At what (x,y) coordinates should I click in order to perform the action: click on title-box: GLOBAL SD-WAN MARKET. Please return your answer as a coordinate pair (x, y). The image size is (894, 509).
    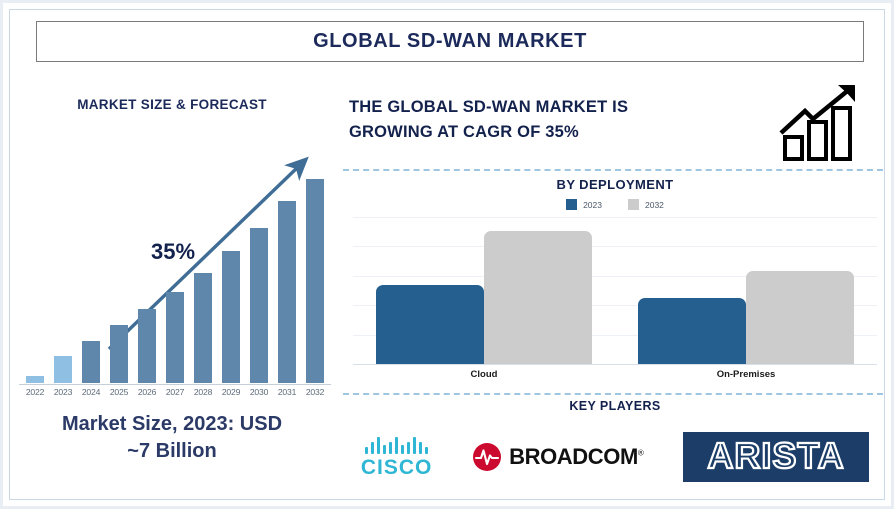
    Looking at the image, I should click on (450, 41).